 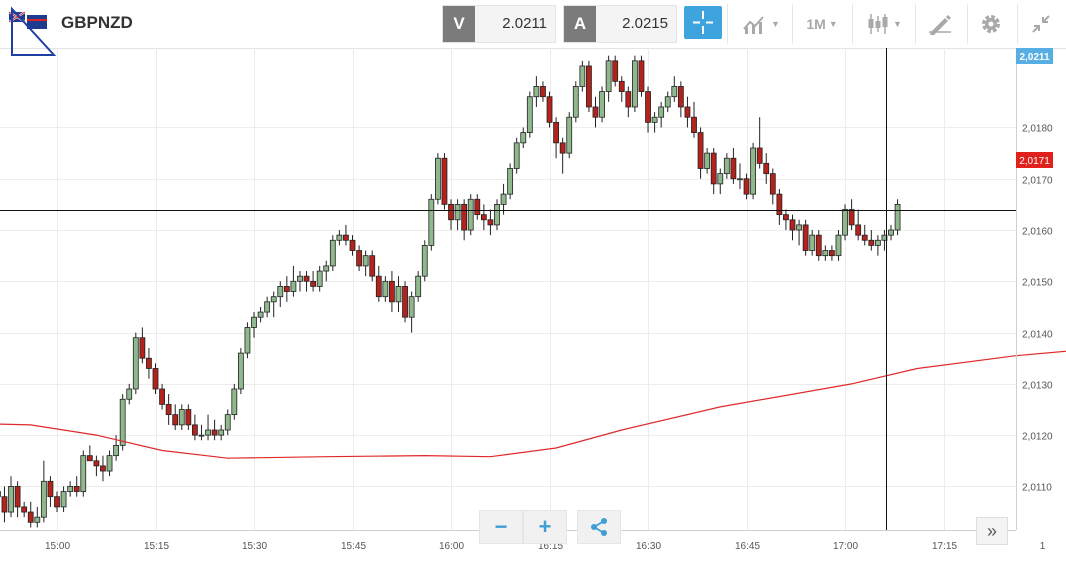 I want to click on indicators-button: ▼, so click(x=761, y=24).